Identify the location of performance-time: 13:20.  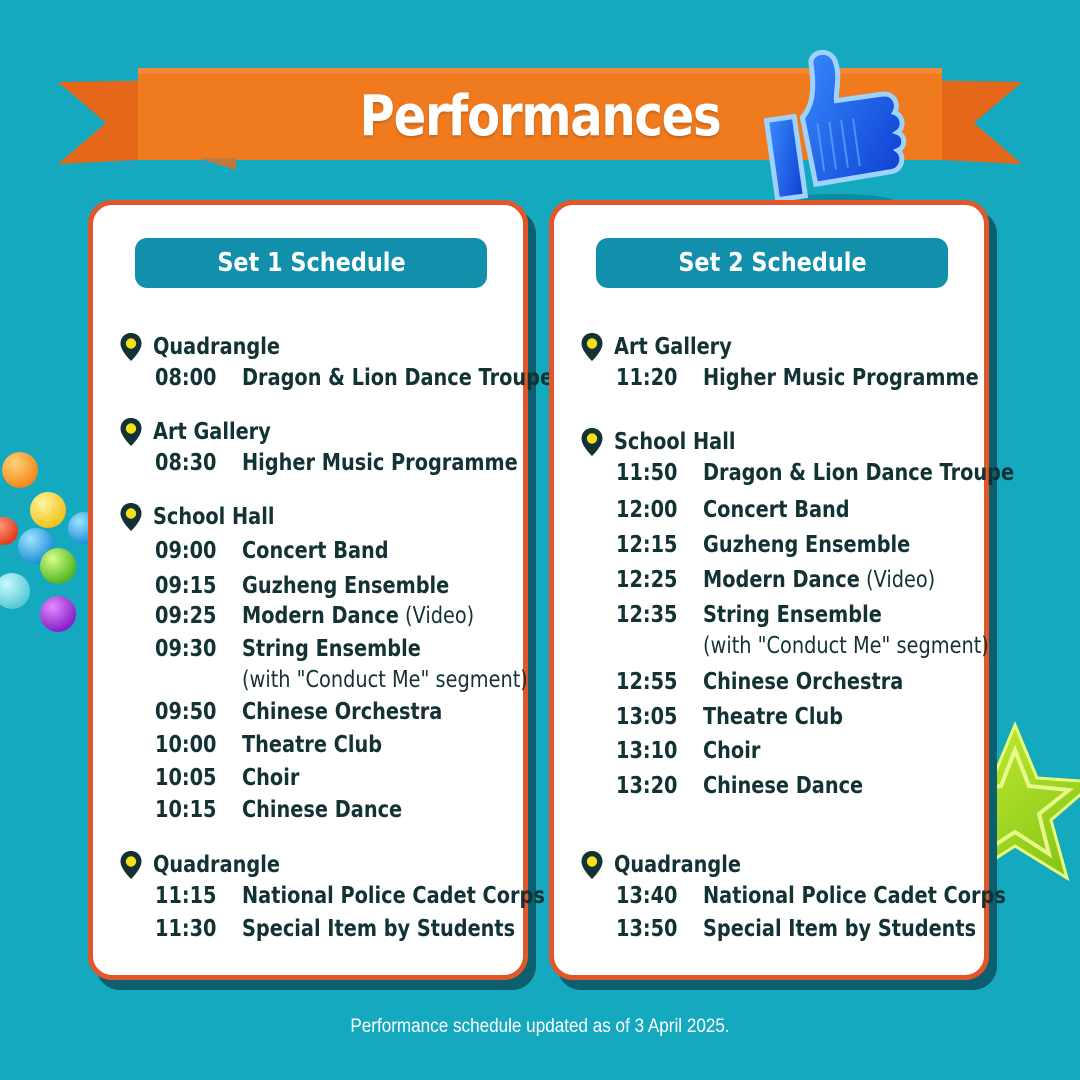
(647, 786).